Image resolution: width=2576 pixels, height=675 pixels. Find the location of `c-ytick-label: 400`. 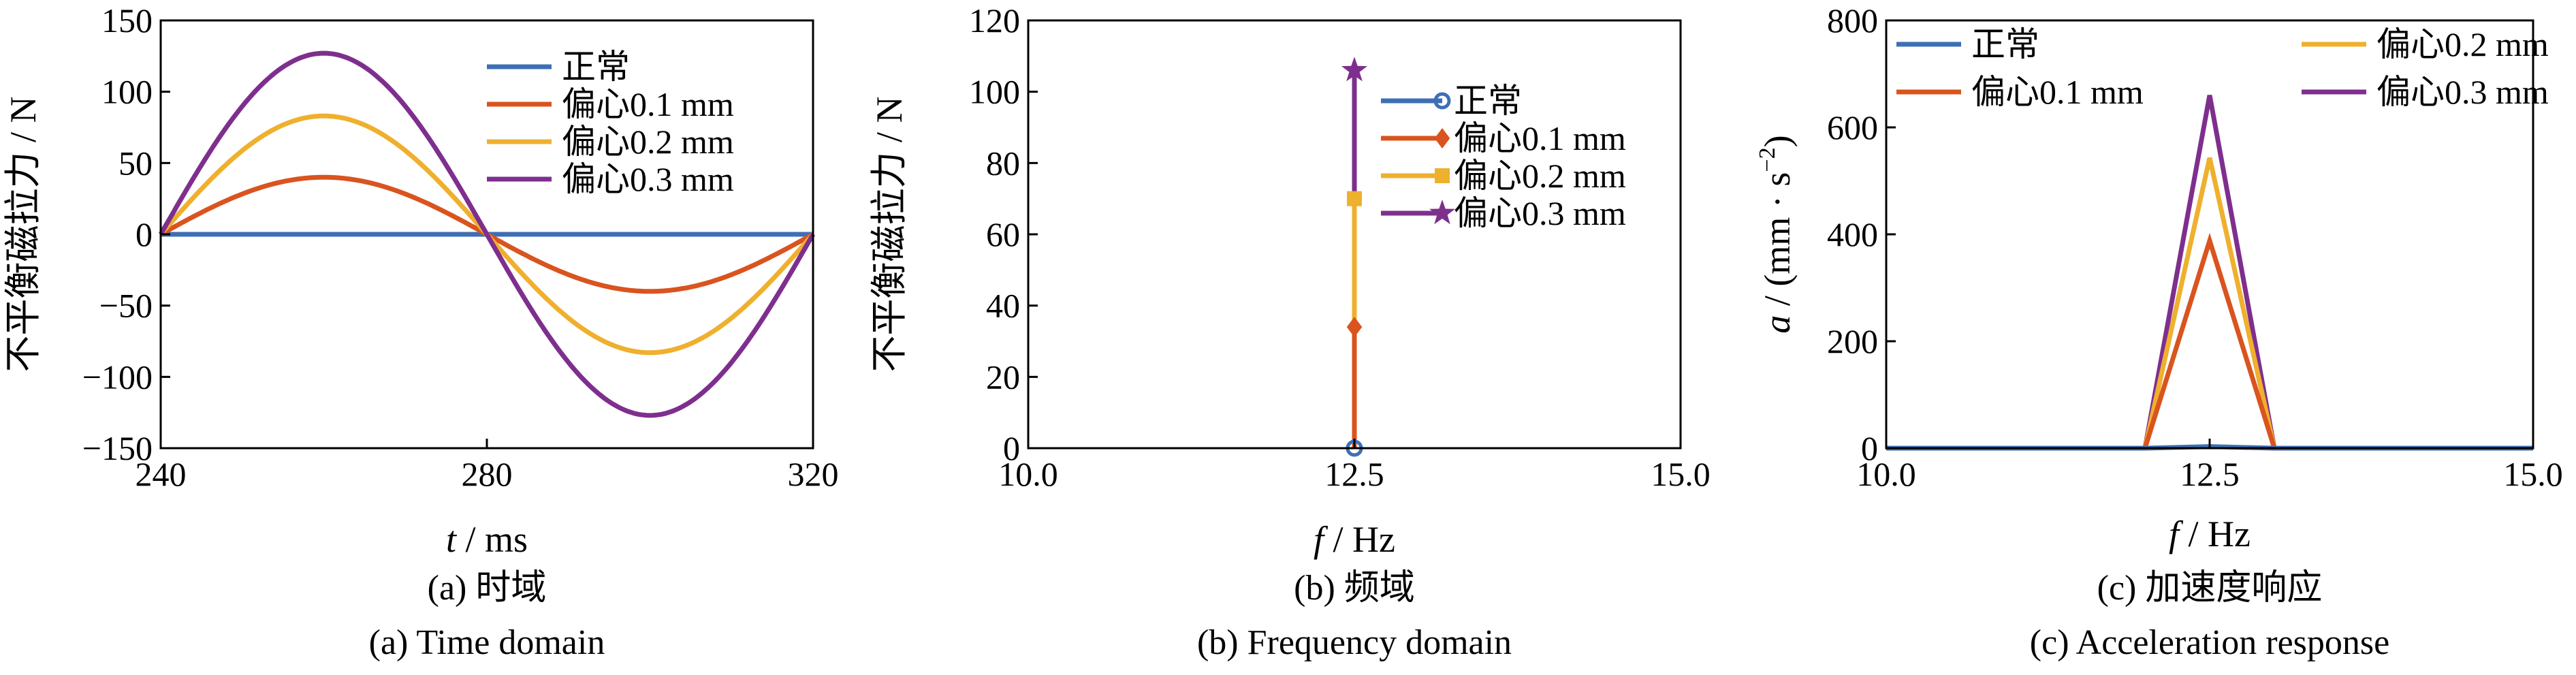

c-ytick-label: 400 is located at coordinates (1852, 234).